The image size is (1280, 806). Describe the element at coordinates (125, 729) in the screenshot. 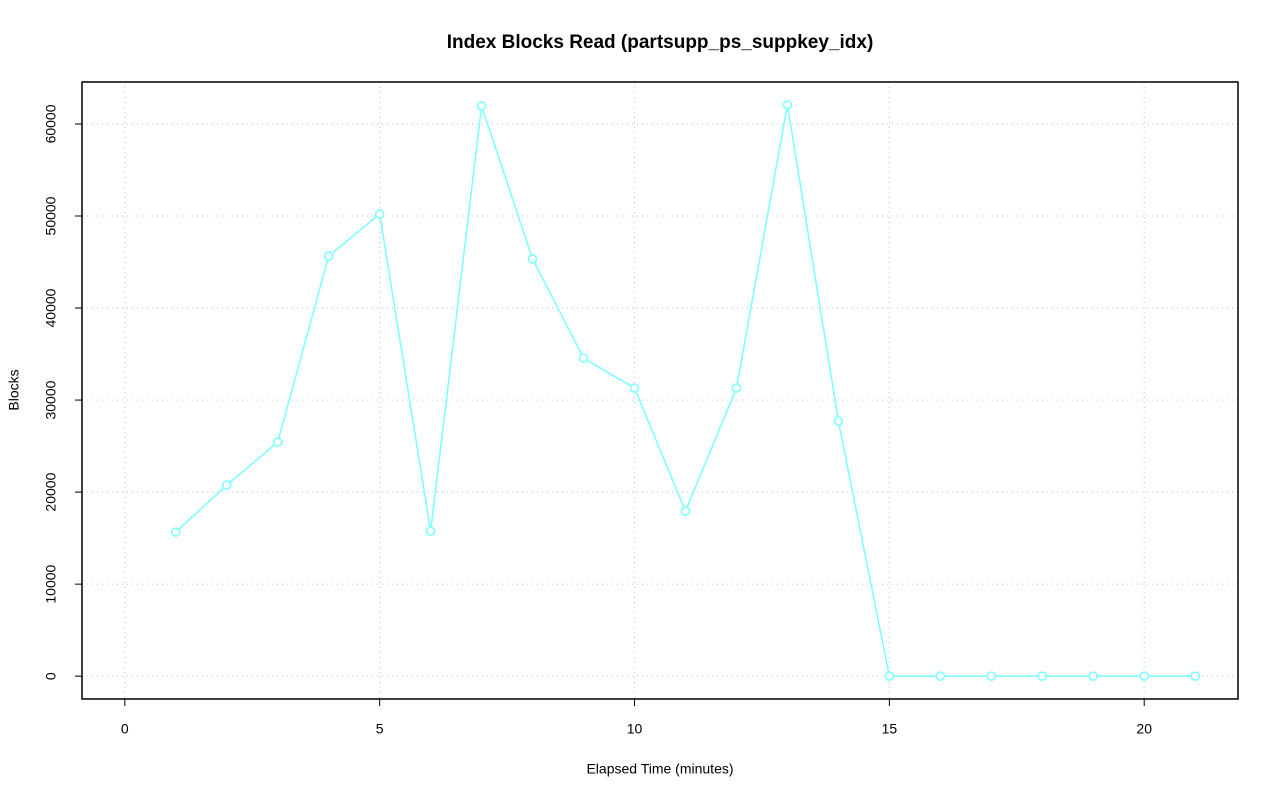

I see `x-tick-label: 0` at that location.